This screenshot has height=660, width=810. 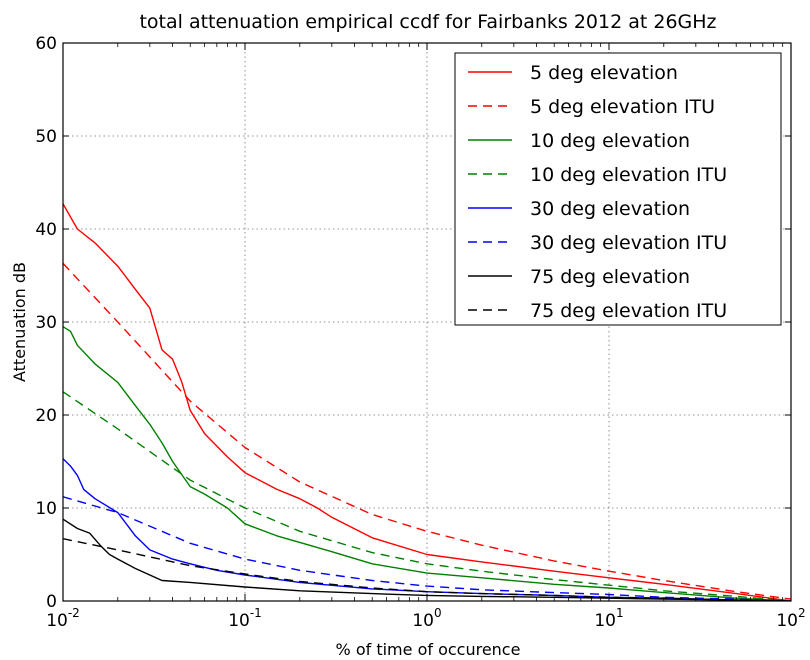 I want to click on y-tick-label: 30, so click(x=46, y=323).